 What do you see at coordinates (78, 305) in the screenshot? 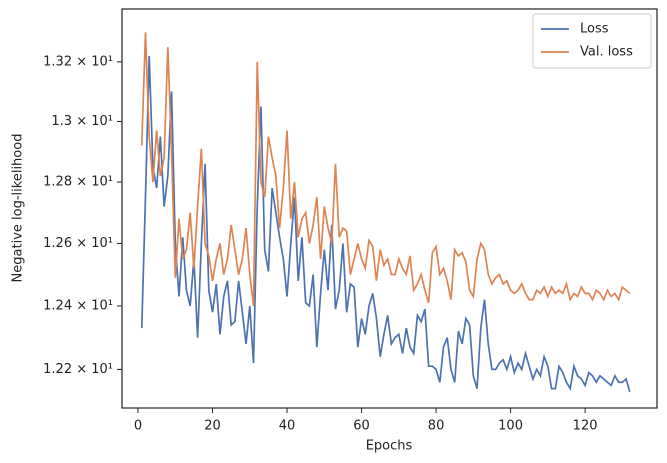
I see `y-tick-label: 1.24 × 10¹` at bounding box center [78, 305].